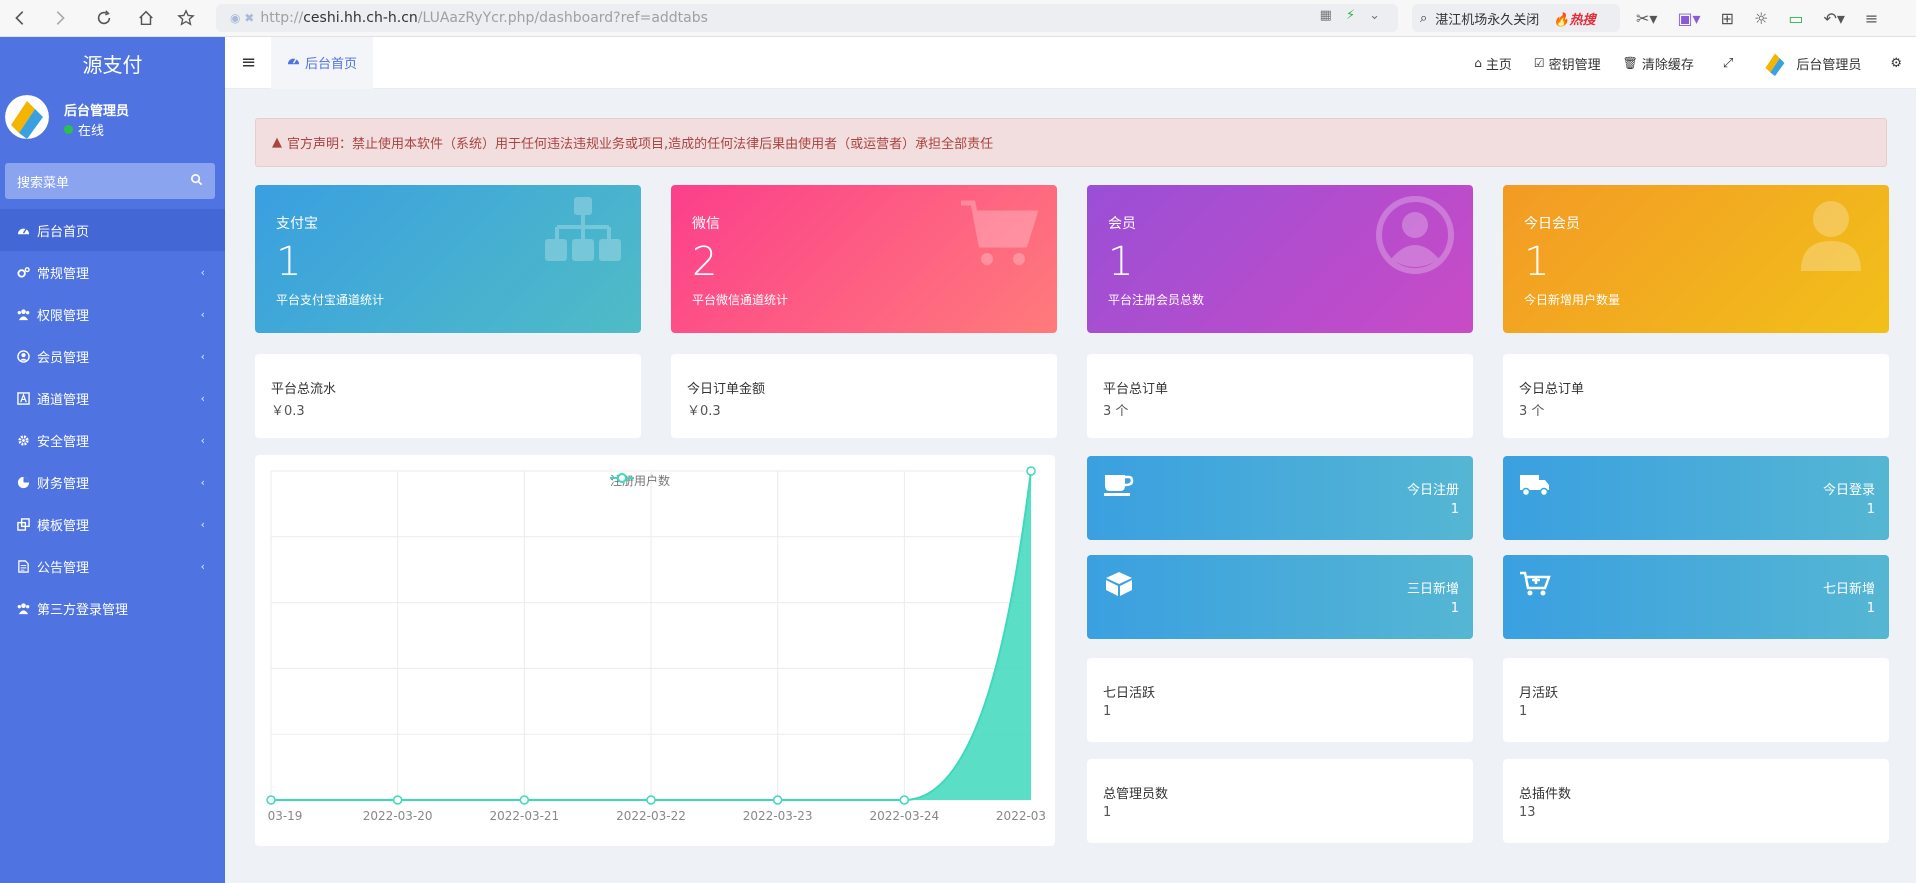  What do you see at coordinates (112, 524) in the screenshot?
I see `sidebar-item-template: 模板管理 ‹` at bounding box center [112, 524].